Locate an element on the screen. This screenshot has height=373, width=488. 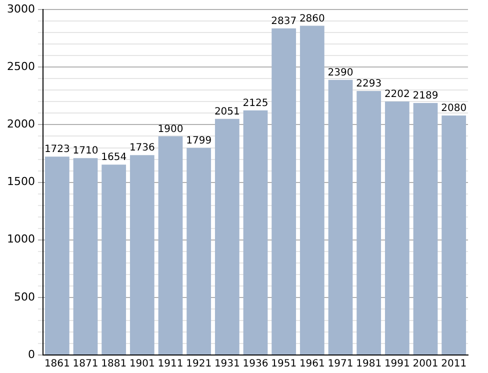
x-tick-label: 1936 is located at coordinates (255, 364).